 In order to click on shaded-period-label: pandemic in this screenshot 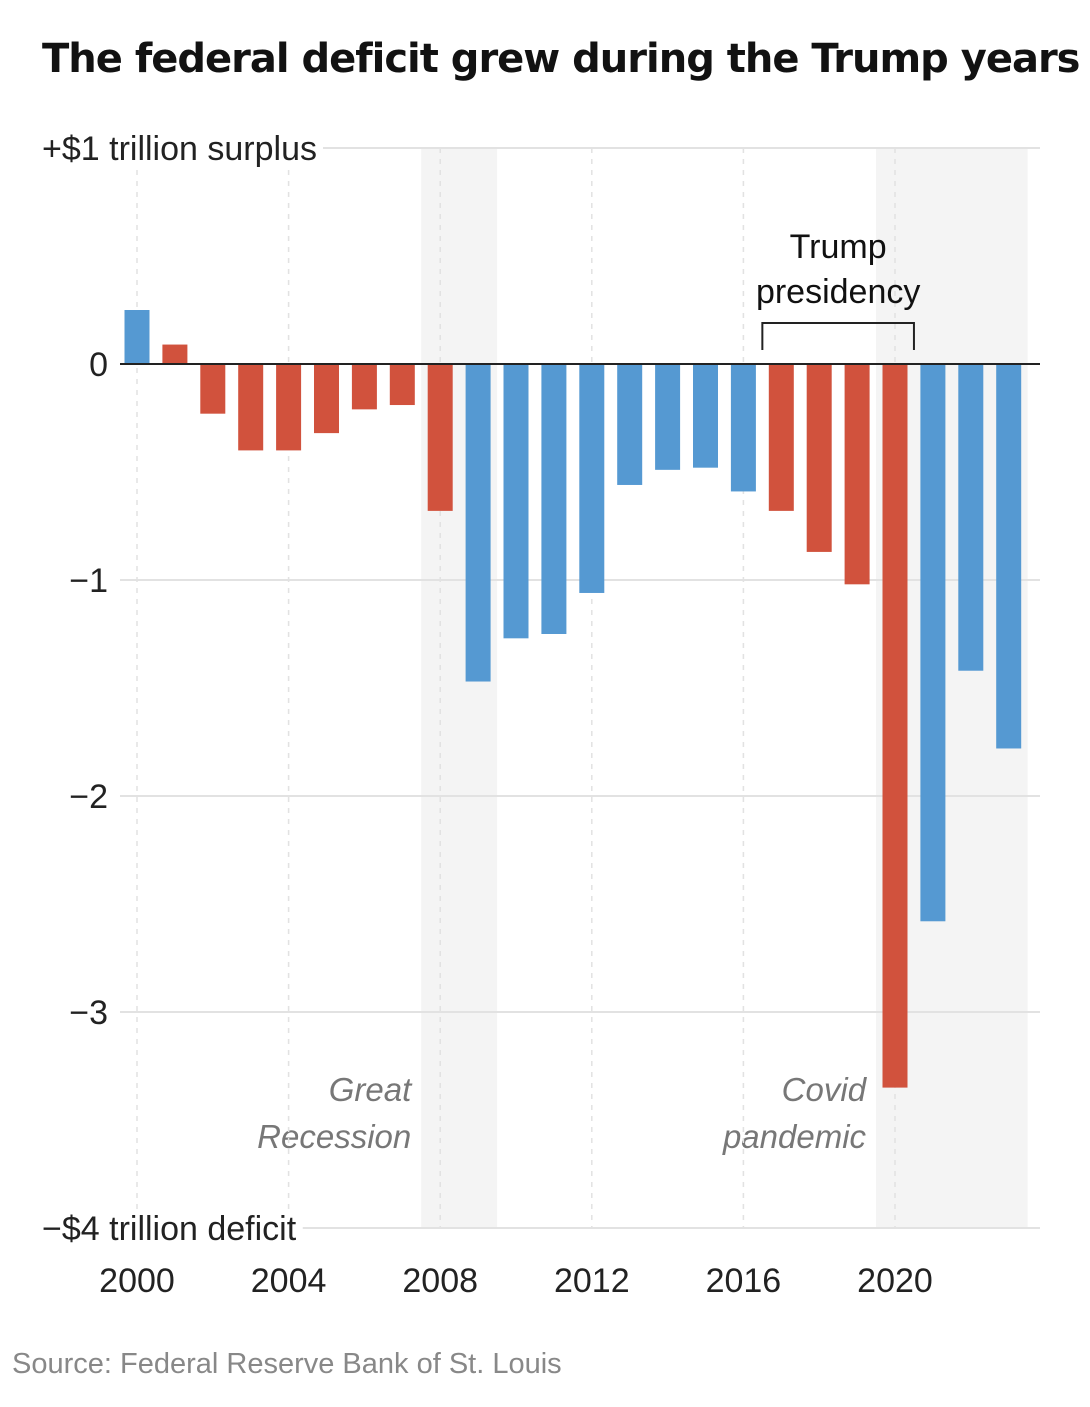, I will do `click(794, 1136)`.